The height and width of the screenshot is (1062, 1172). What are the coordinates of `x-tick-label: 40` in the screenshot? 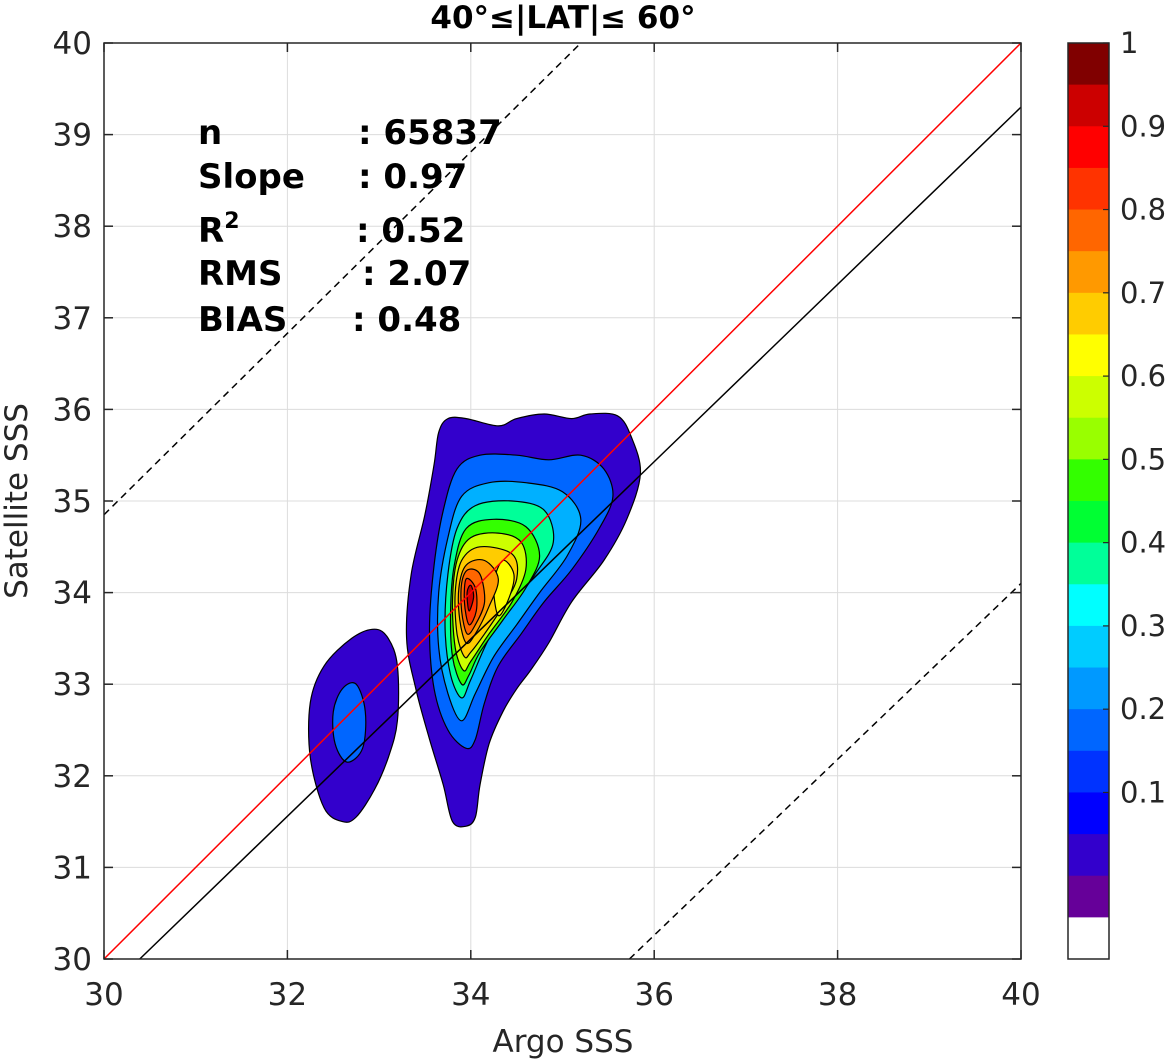 It's located at (1020, 995).